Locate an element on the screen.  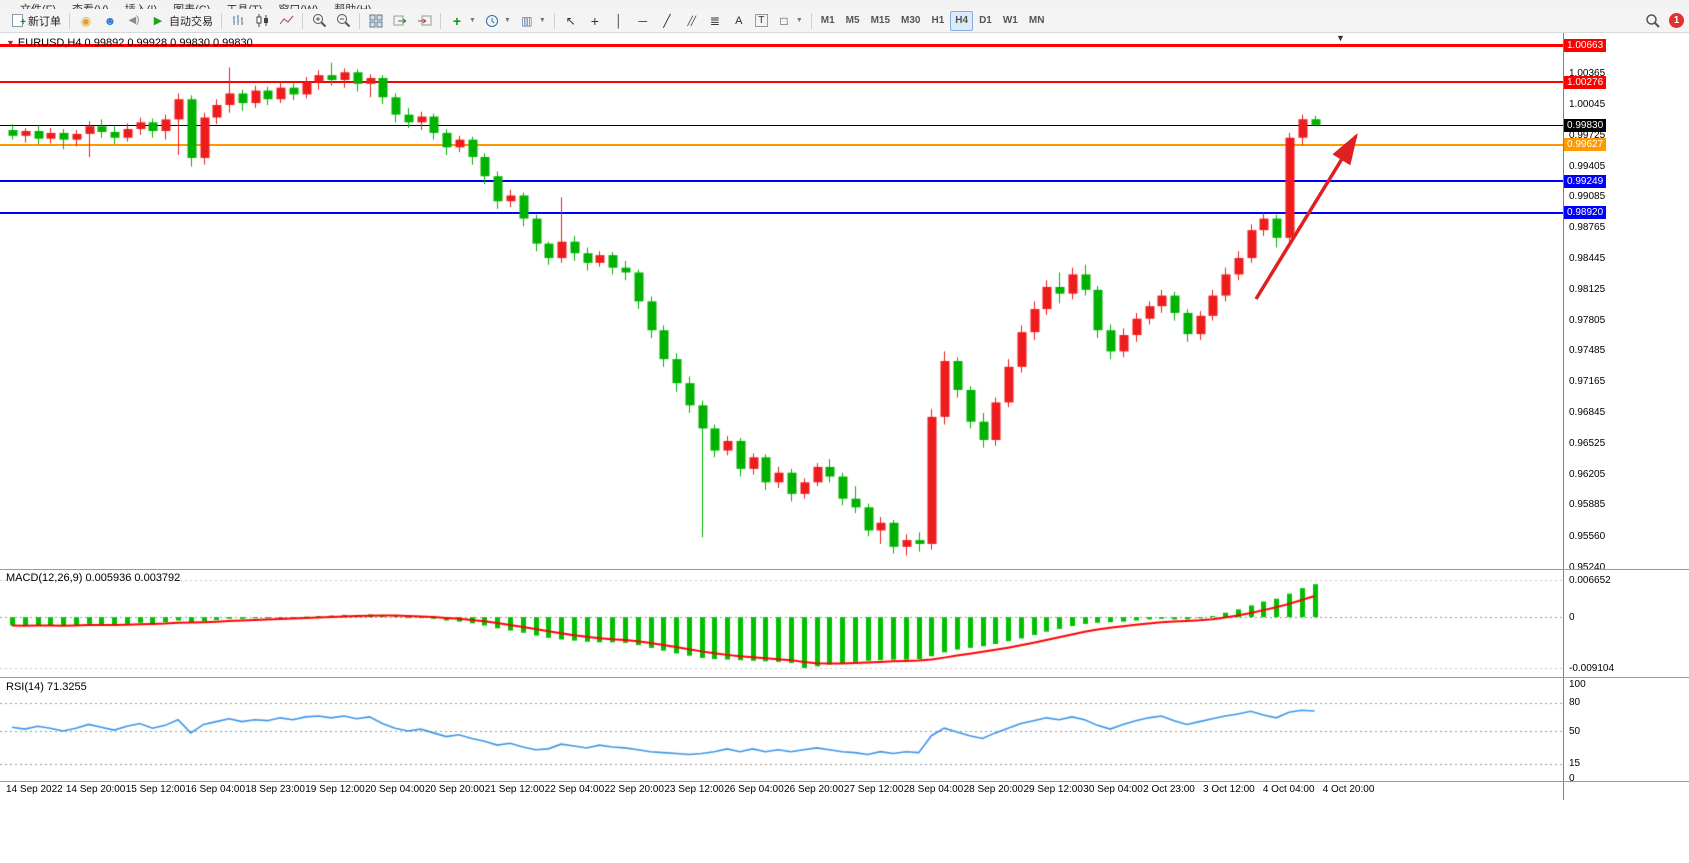
menu-item: 插入(I) is located at coordinates (141, 6).